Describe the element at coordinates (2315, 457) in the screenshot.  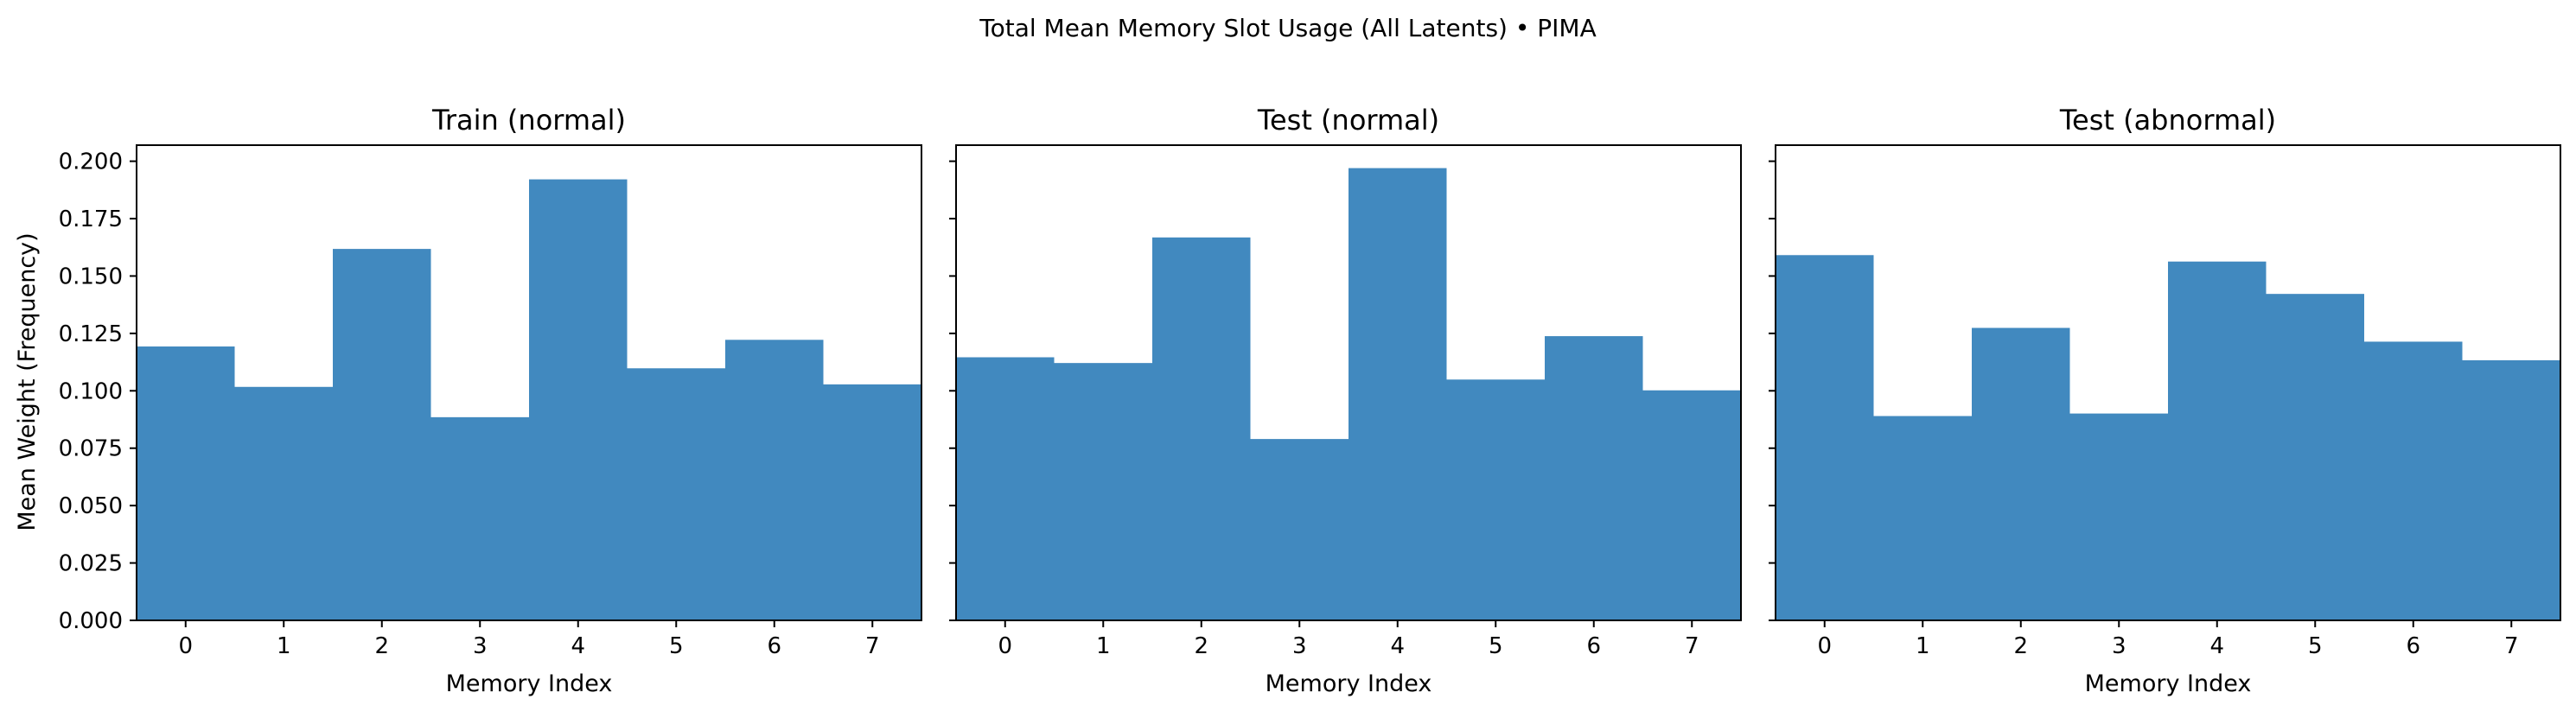
I see `bar-panel2-slot5` at that location.